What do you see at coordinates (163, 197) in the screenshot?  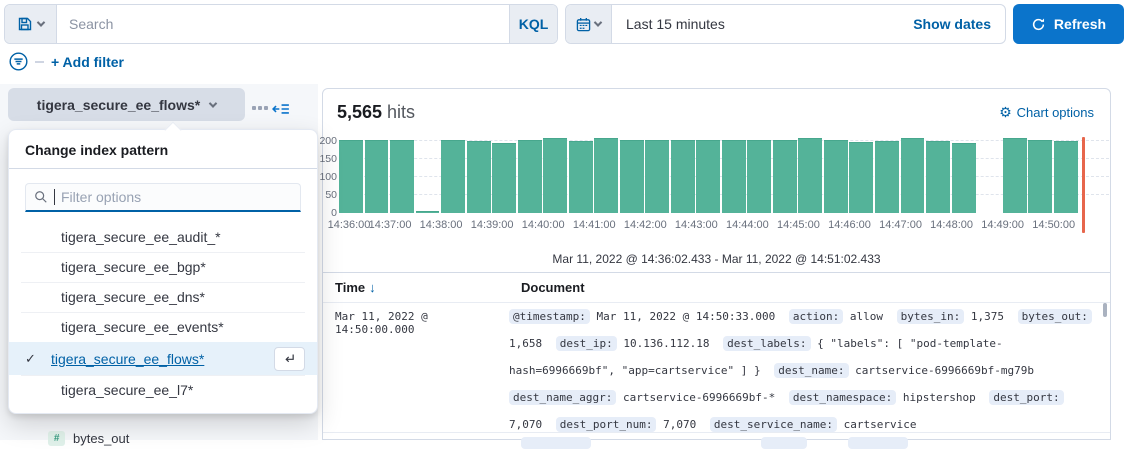 I see `index-pattern-filter-input: Filter options` at bounding box center [163, 197].